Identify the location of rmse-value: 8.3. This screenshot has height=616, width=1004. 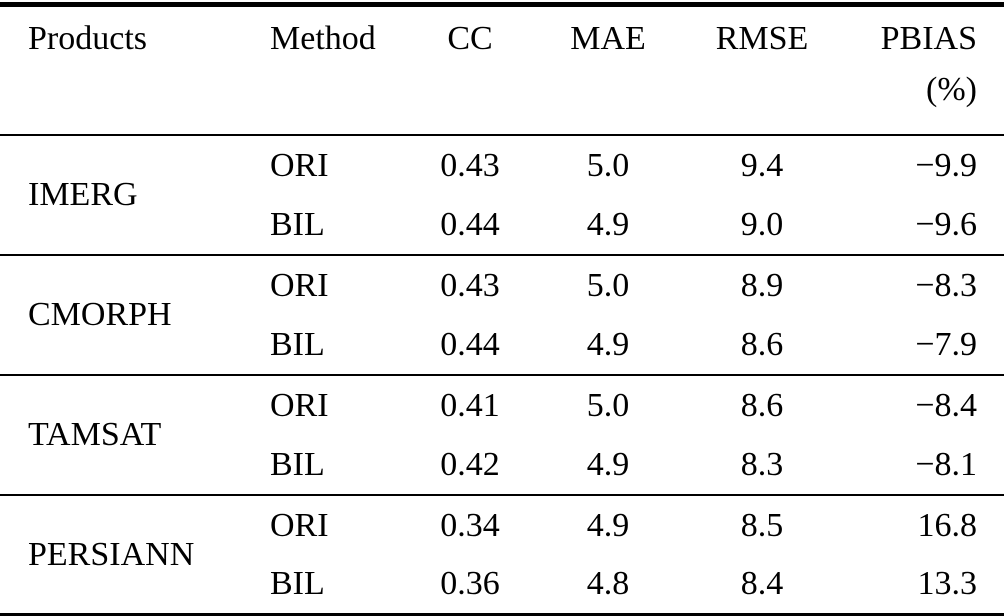
(762, 464).